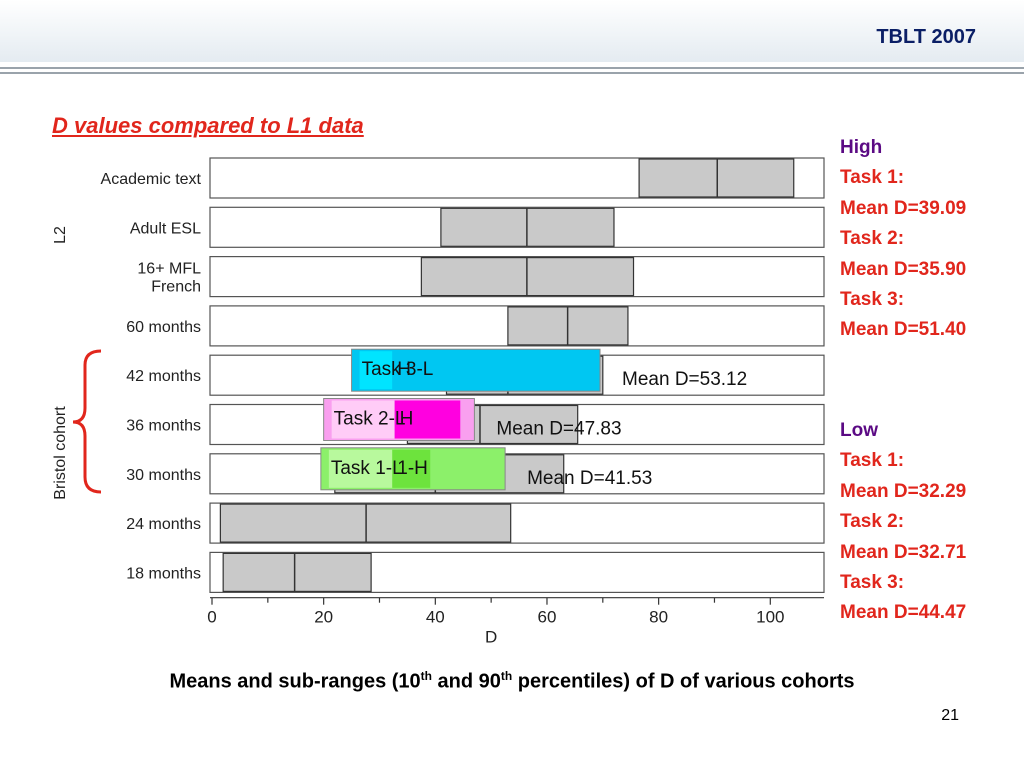 This screenshot has width=1024, height=768. I want to click on low-line: Task 3:, so click(872, 583).